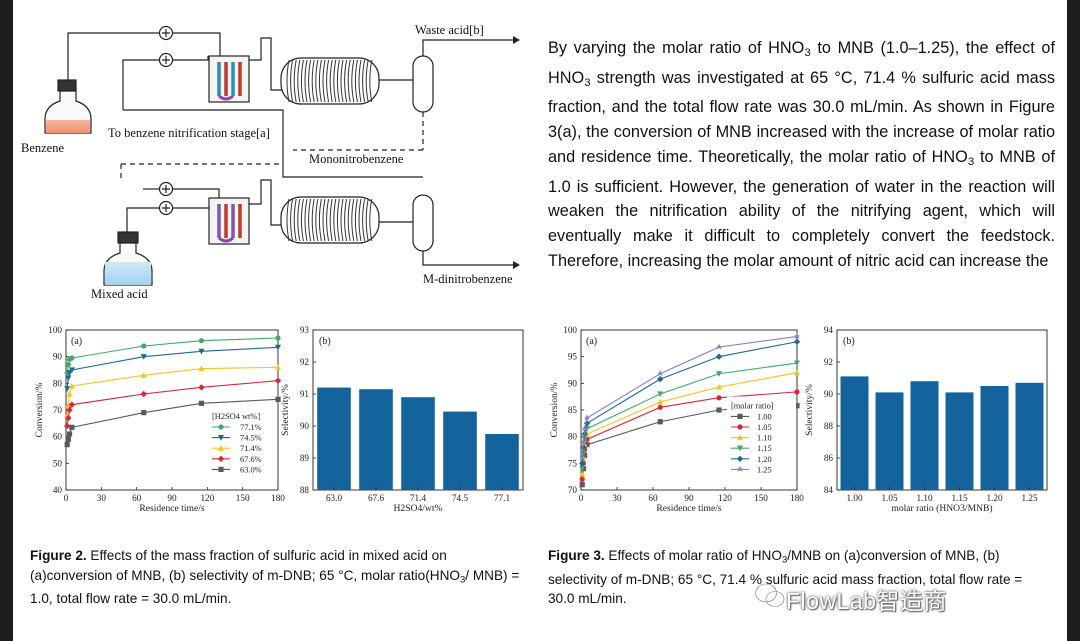  Describe the element at coordinates (460, 498) in the screenshot. I see `x-tick-label: 74.5` at that location.